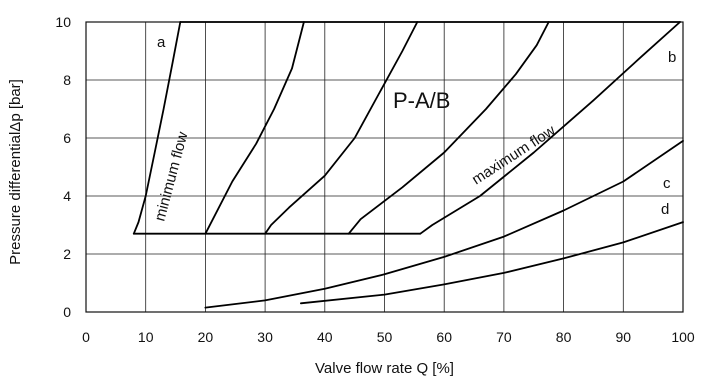  What do you see at coordinates (67, 80) in the screenshot?
I see `y-tick-label: 8` at bounding box center [67, 80].